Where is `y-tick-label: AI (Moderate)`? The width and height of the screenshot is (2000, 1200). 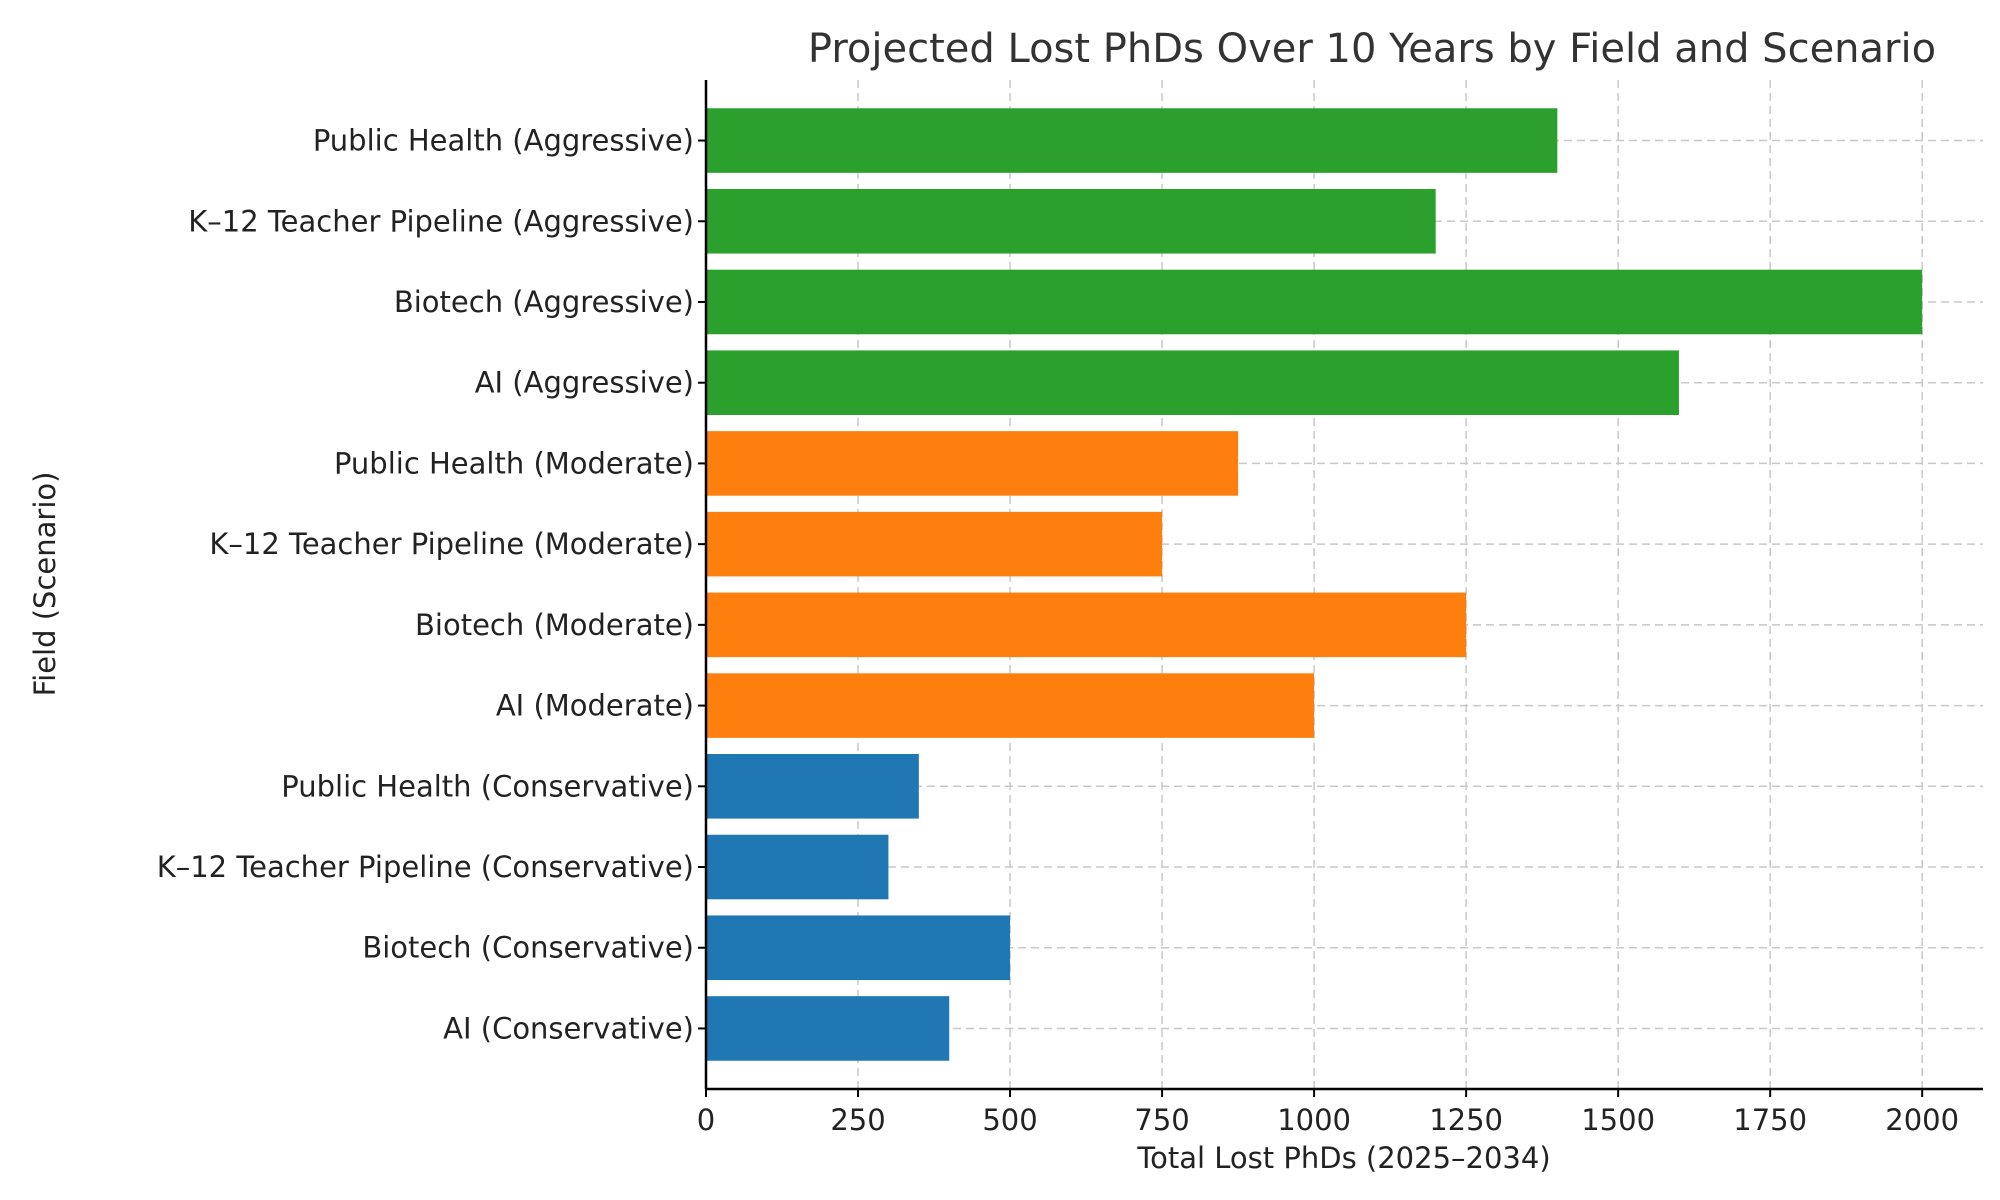 y-tick-label: AI (Moderate) is located at coordinates (595, 706).